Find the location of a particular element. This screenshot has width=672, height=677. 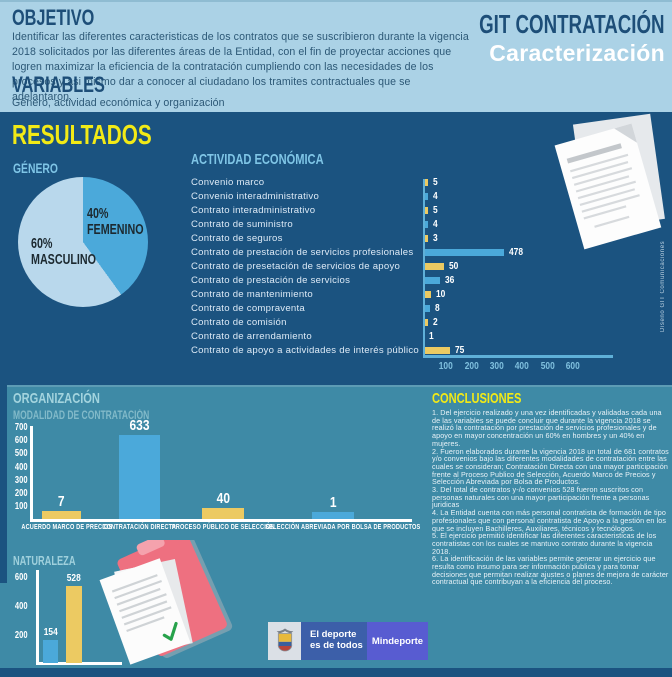

colombia-crest-icon is located at coordinates (284, 640).